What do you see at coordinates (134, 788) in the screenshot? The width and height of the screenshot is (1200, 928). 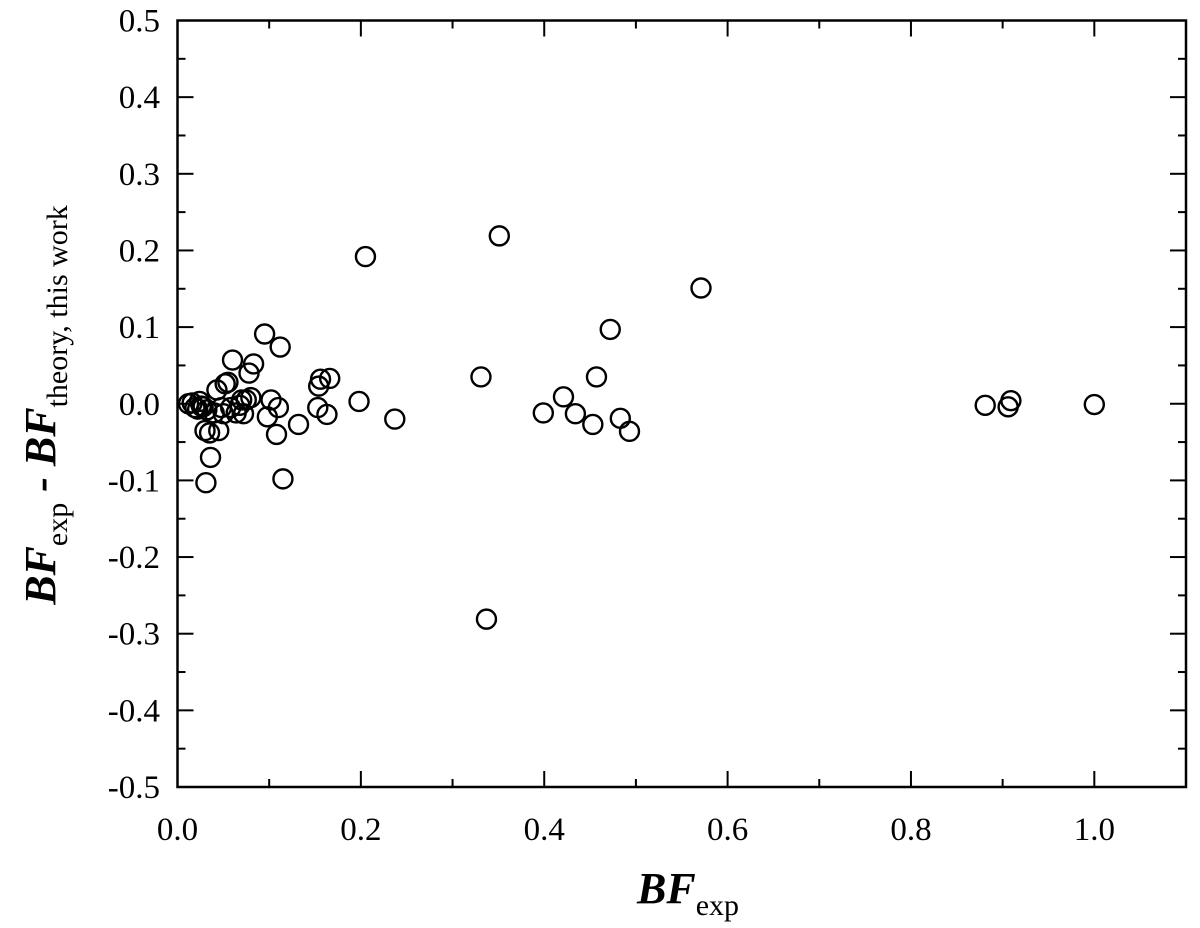 I see `y-tick-label: -0.5` at bounding box center [134, 788].